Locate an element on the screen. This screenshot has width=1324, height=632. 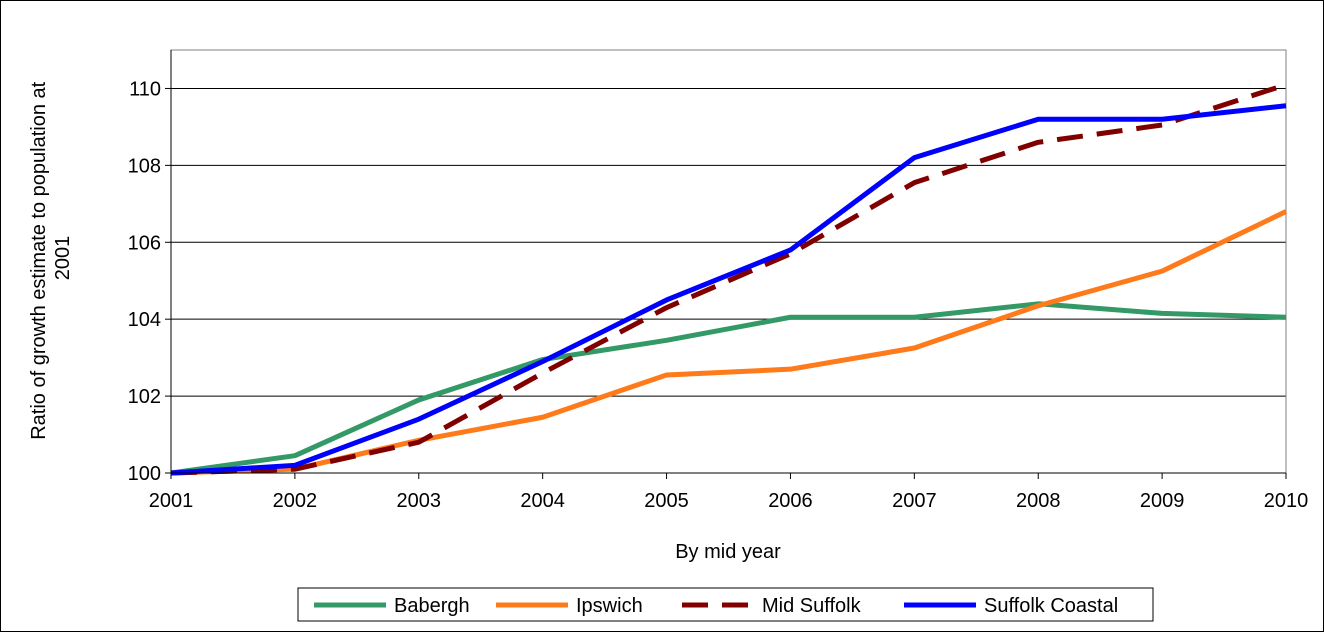
y-tick-label: 100 is located at coordinates (144, 474).